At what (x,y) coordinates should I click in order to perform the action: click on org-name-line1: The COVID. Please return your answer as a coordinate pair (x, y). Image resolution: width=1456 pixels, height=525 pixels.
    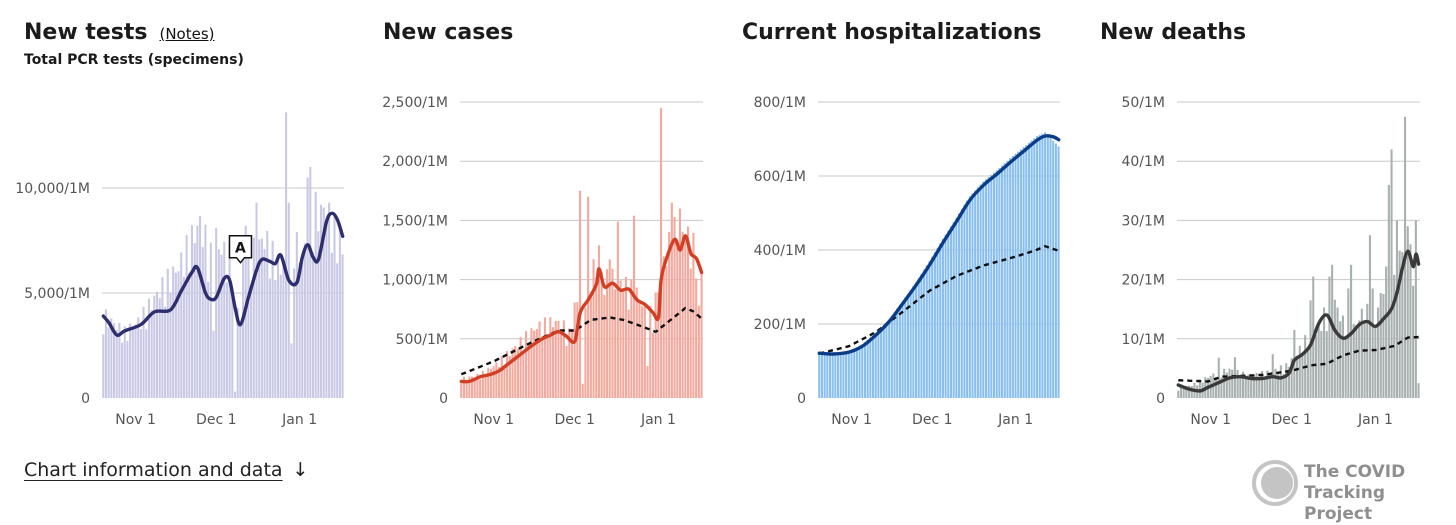
    Looking at the image, I should click on (1355, 472).